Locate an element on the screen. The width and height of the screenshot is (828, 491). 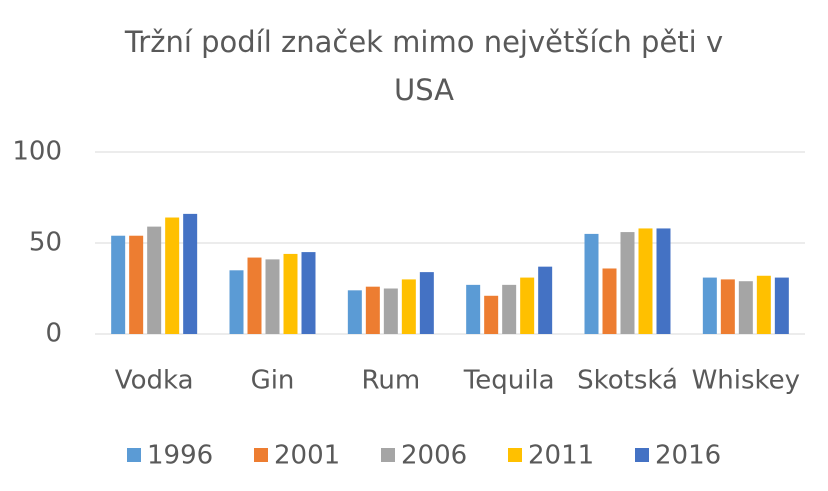
x-tick-label: Skotská is located at coordinates (627, 381).